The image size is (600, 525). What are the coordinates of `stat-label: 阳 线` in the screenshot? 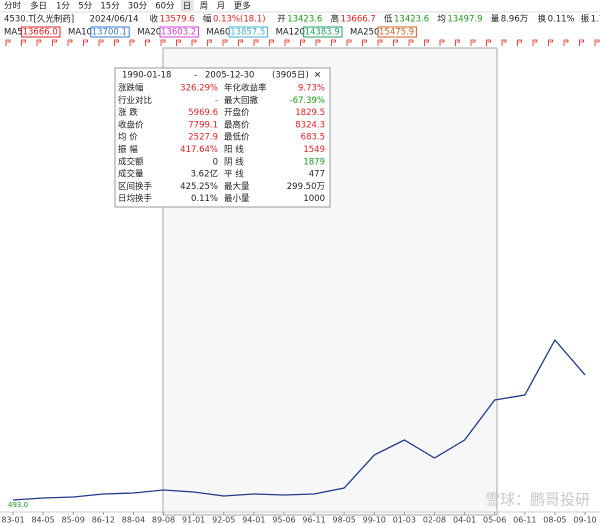 It's located at (234, 149).